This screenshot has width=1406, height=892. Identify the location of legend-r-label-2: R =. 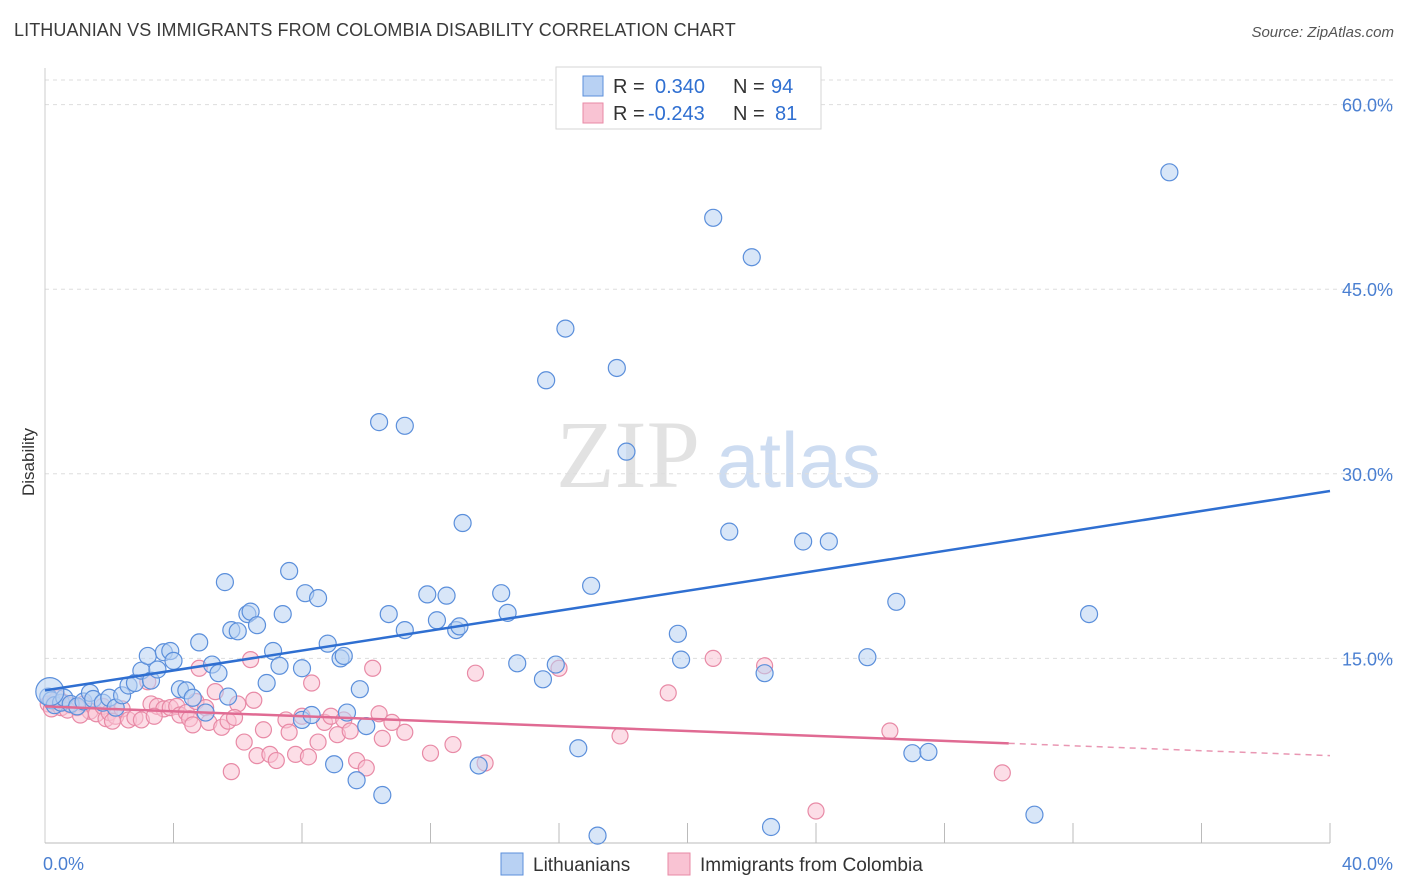
(629, 114).